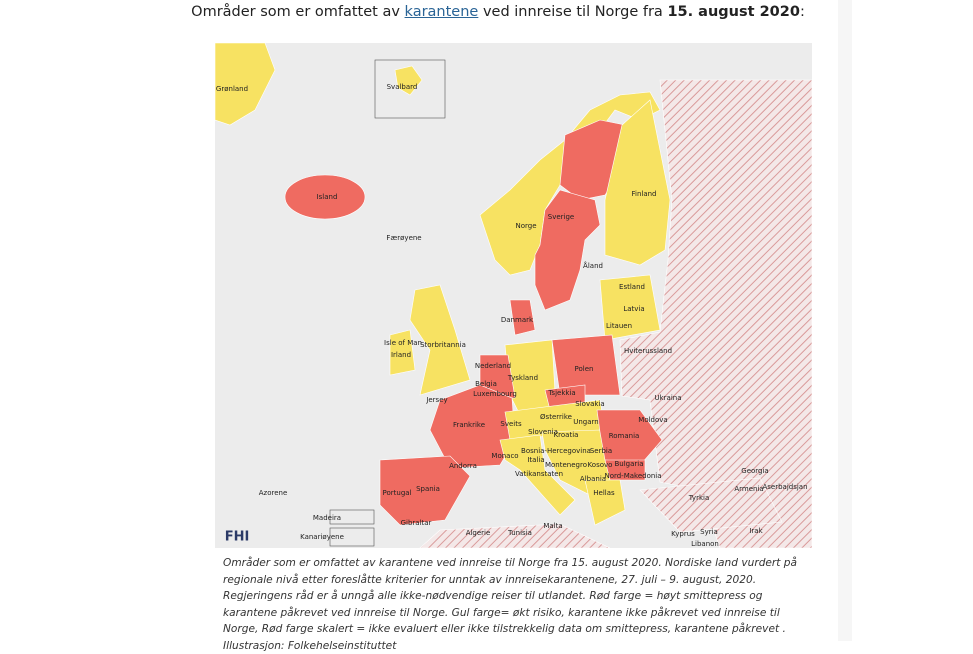  I want to click on map-label: Libanon, so click(705, 544).